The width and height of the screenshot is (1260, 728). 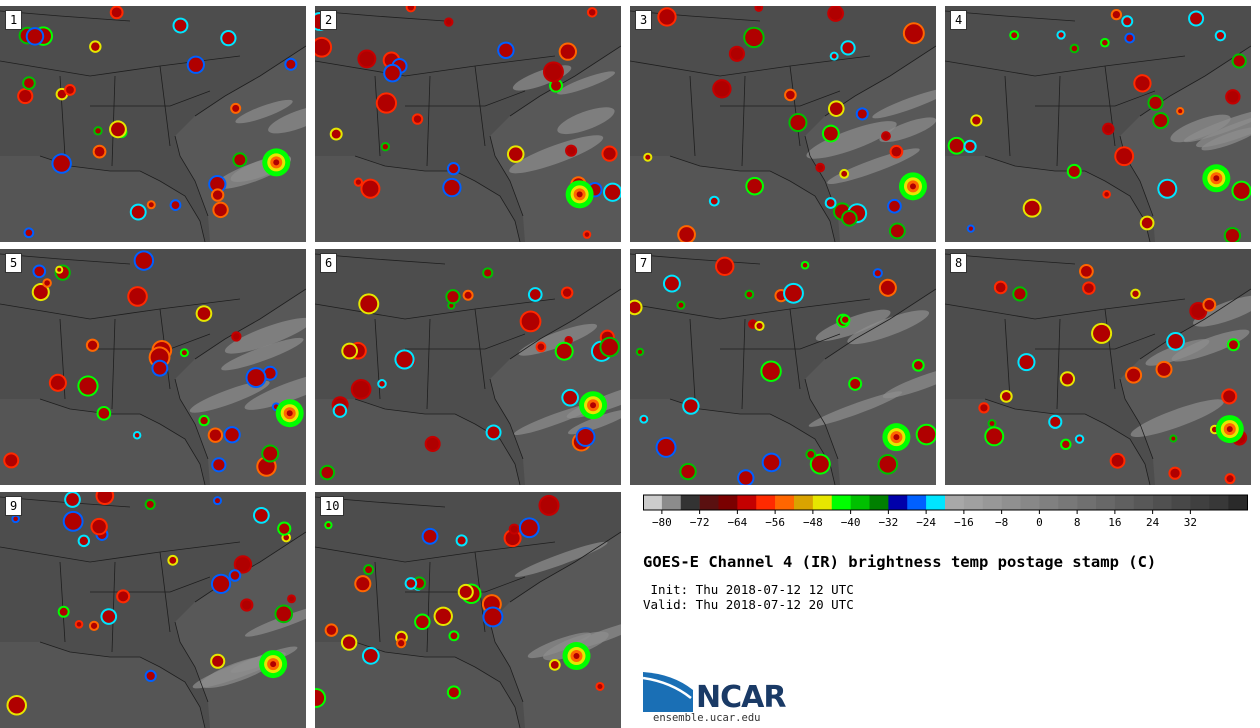 What do you see at coordinates (662, 522) in the screenshot?
I see `colorbar-tick-label: −80` at bounding box center [662, 522].